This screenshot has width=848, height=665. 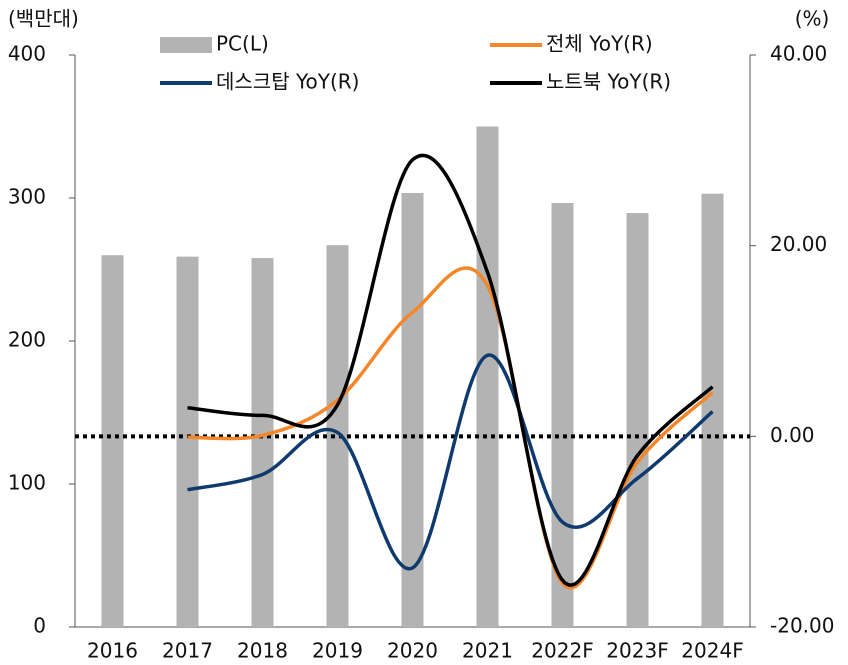 What do you see at coordinates (262, 651) in the screenshot?
I see `x-tick-label: 2018` at bounding box center [262, 651].